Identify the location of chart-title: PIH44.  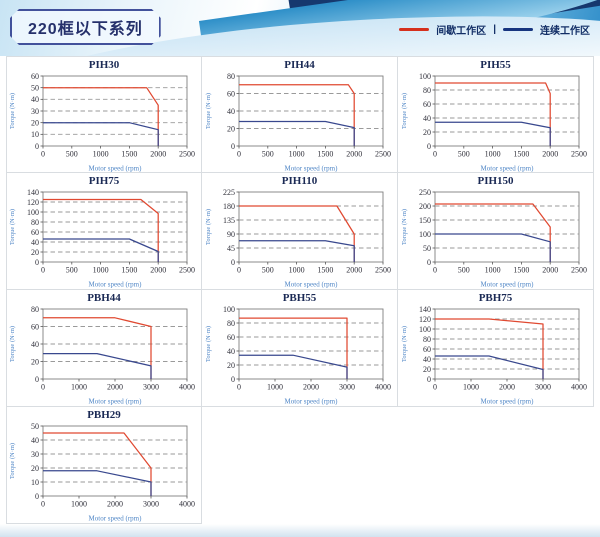
(299, 65).